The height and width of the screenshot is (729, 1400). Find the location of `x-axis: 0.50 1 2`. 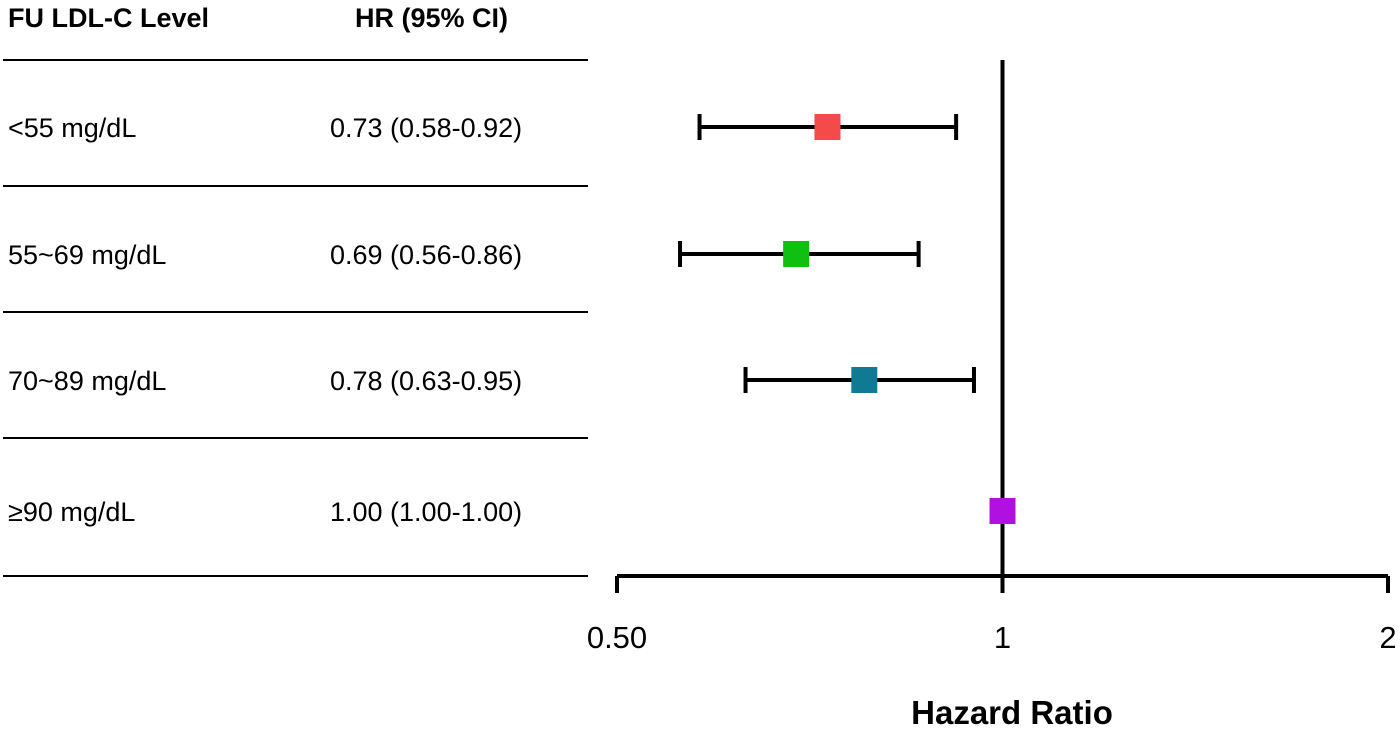

x-axis: 0.50 1 2 is located at coordinates (992, 614).